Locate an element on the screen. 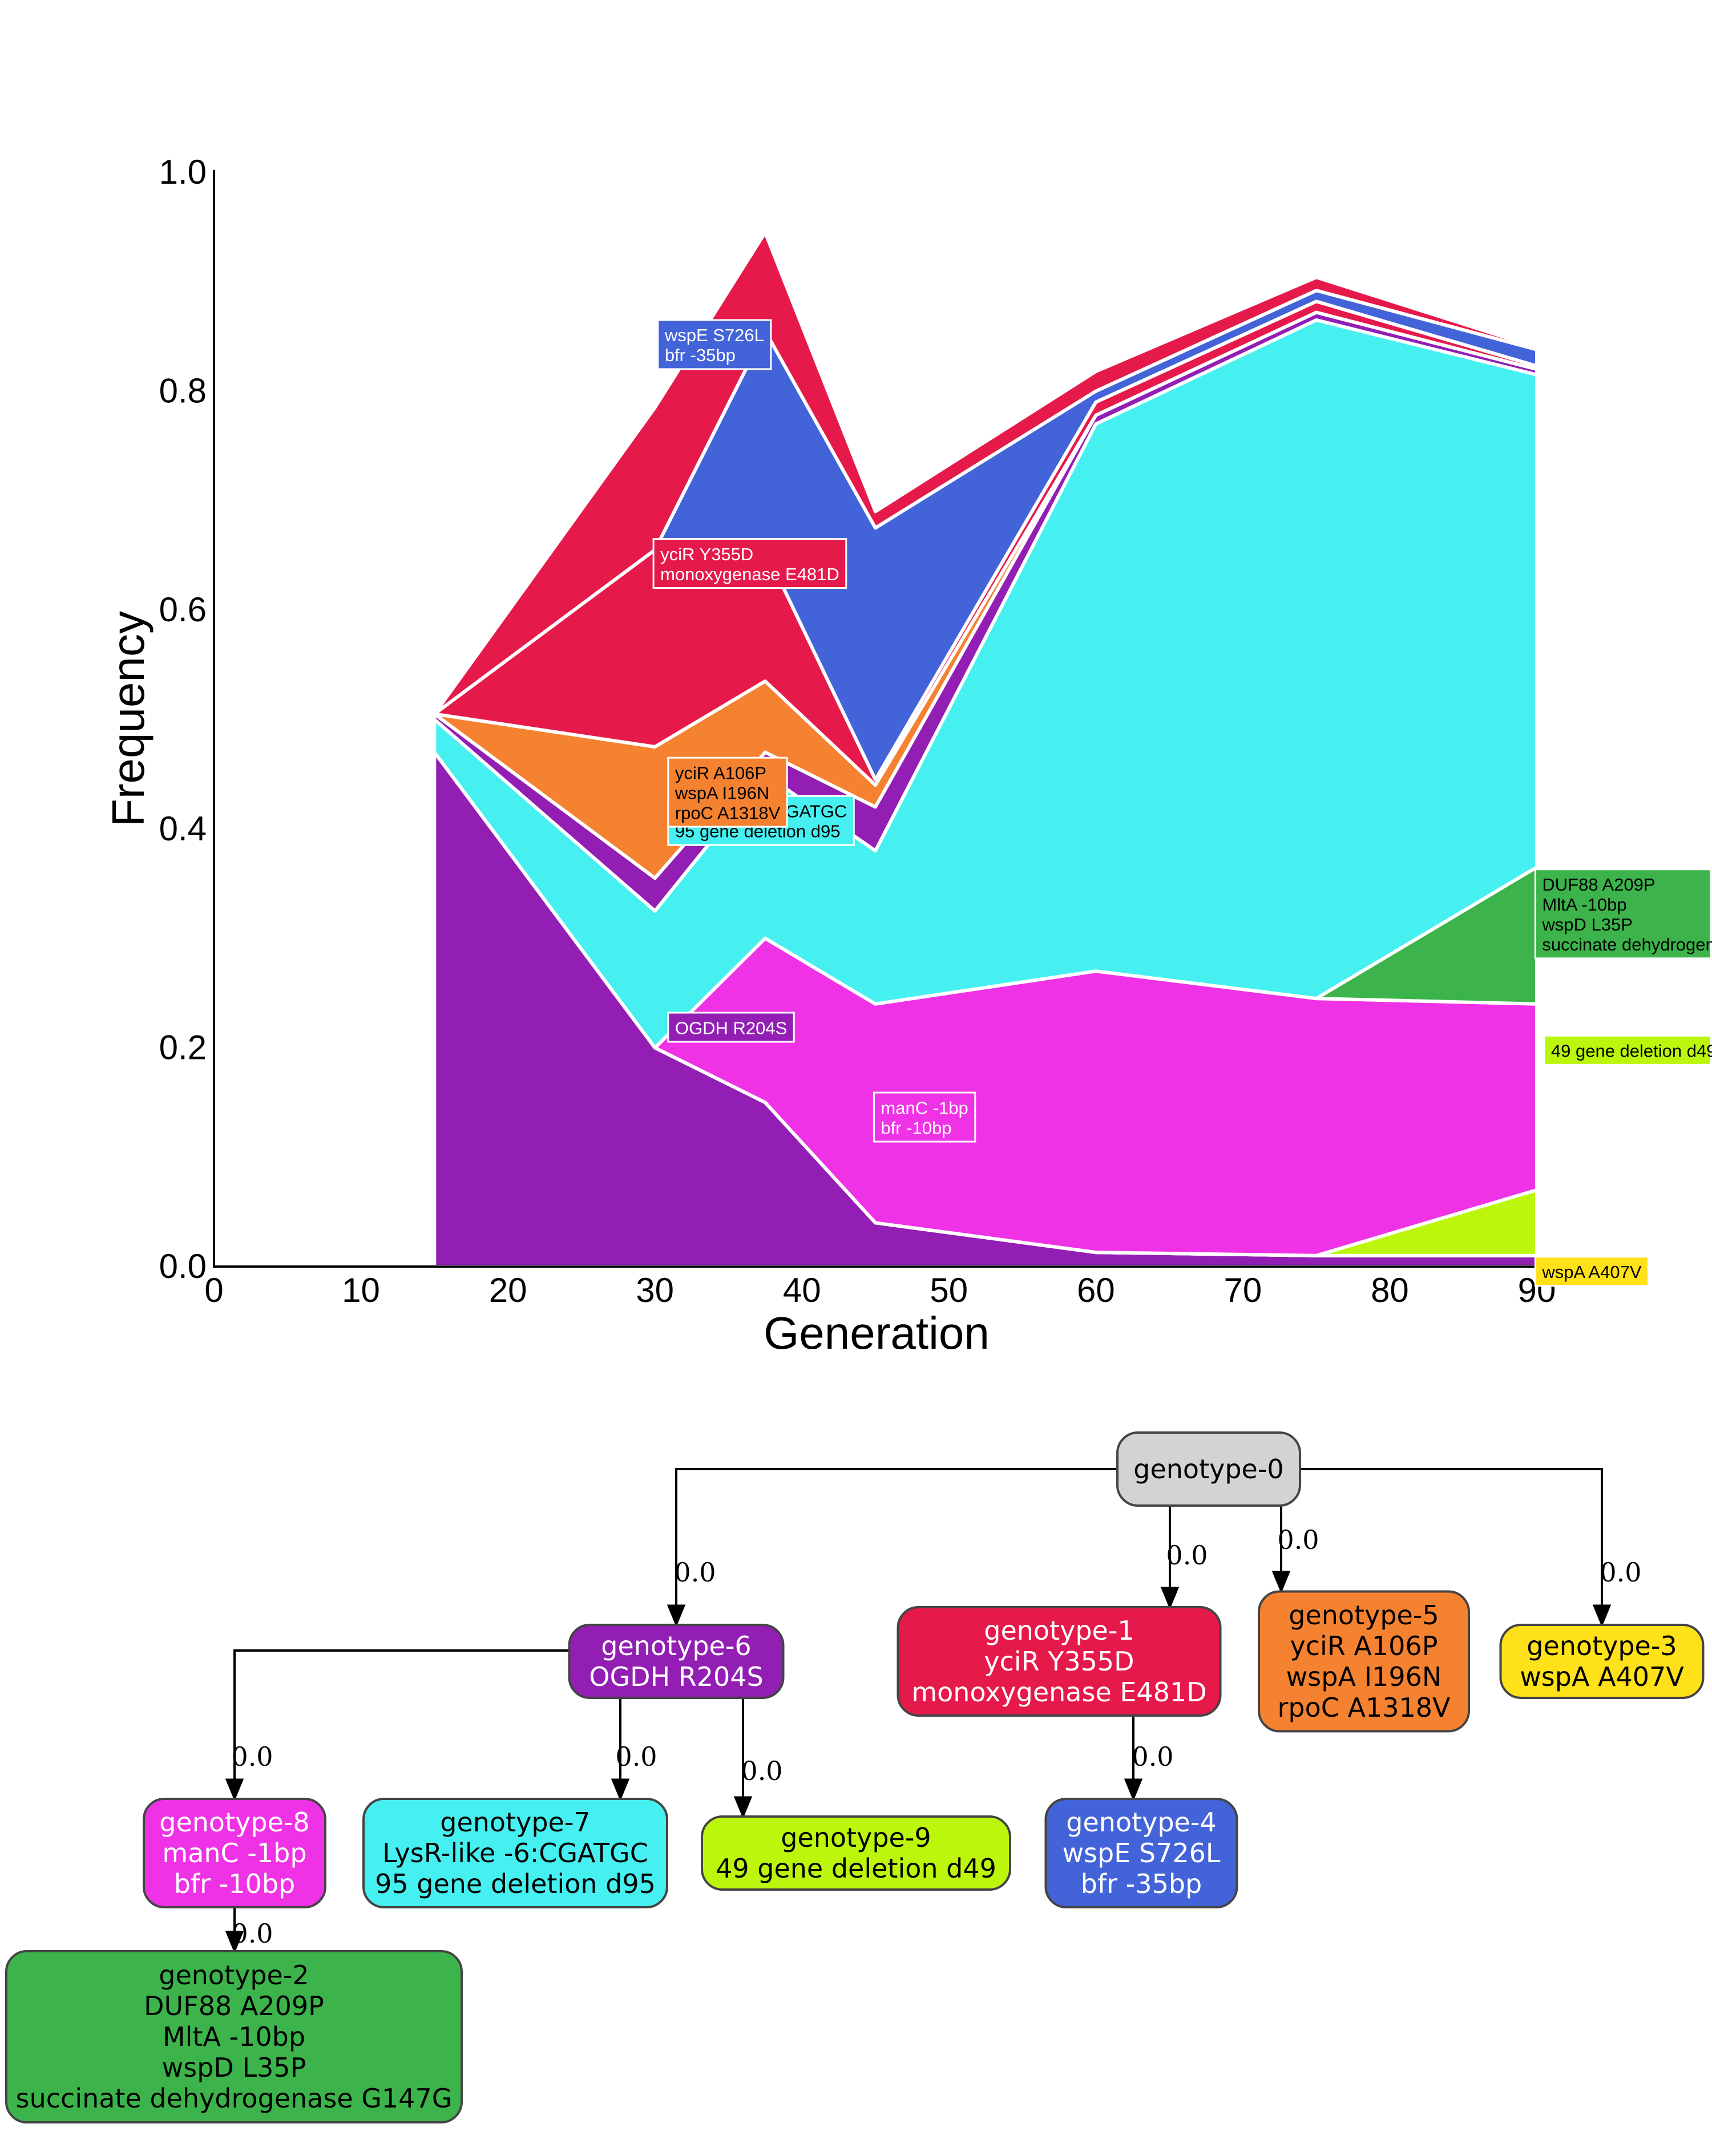  node-title: genotype-3 is located at coordinates (1602, 1646).